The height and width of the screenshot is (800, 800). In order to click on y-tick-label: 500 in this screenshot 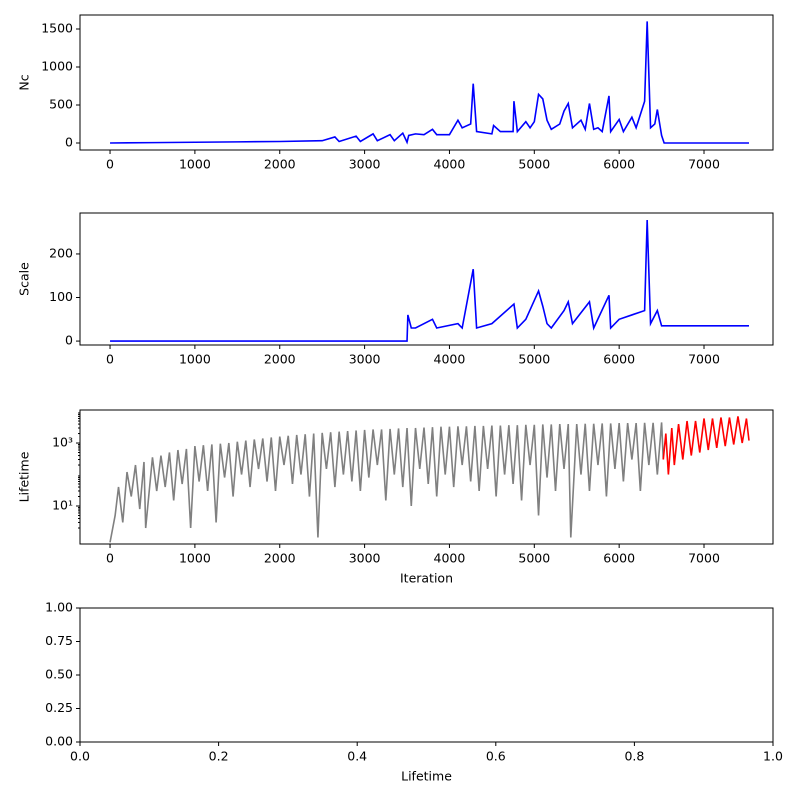, I will do `click(61, 104)`.